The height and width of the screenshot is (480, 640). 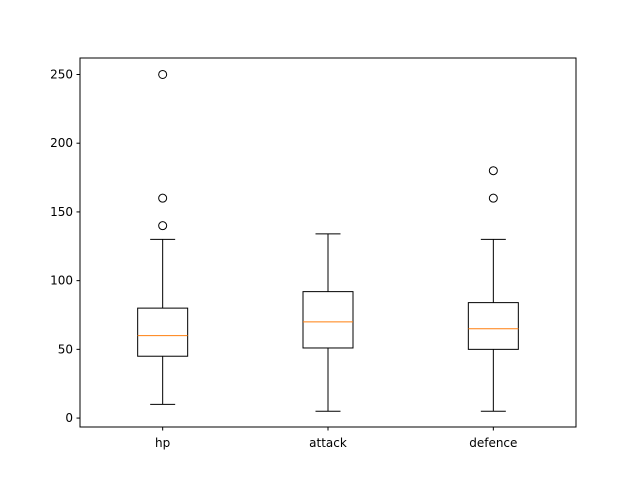 I want to click on y-tick-label: 100, so click(x=61, y=281).